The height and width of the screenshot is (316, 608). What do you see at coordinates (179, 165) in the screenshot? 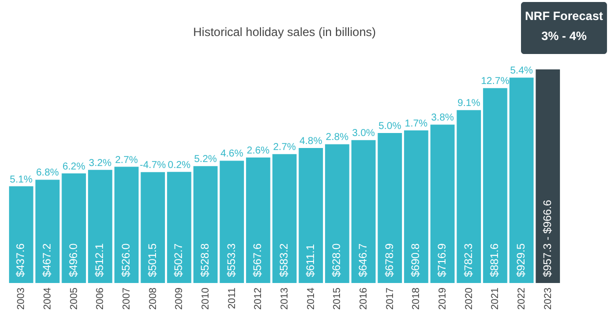
I see `annotation: 0.2%` at bounding box center [179, 165].